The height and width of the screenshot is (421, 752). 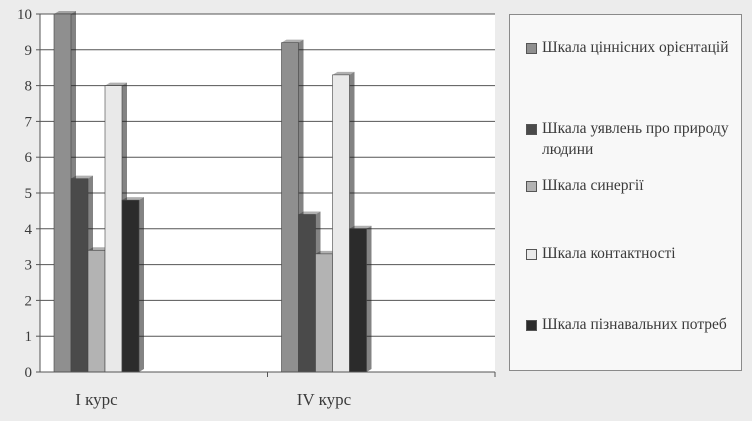 What do you see at coordinates (29, 158) in the screenshot?
I see `y-tick-label: 6` at bounding box center [29, 158].